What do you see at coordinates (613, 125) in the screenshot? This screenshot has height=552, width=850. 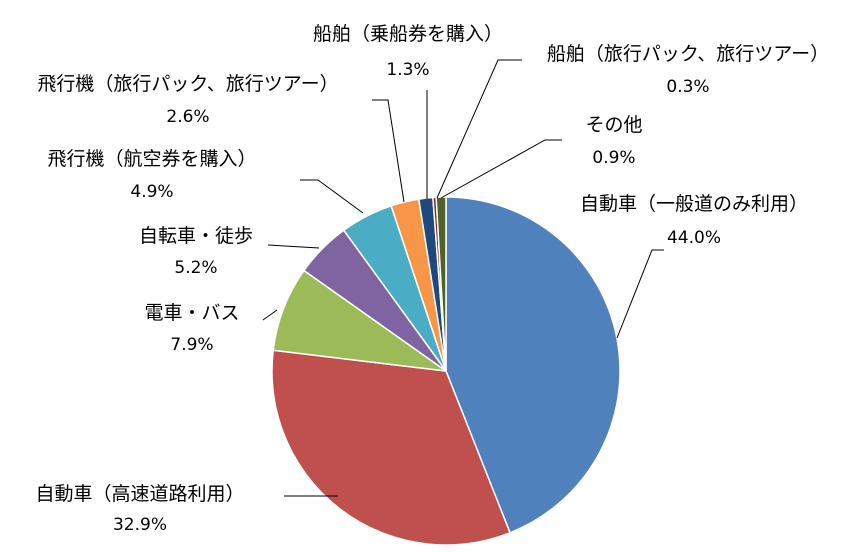 I see `slice-name-label-8: その他` at bounding box center [613, 125].